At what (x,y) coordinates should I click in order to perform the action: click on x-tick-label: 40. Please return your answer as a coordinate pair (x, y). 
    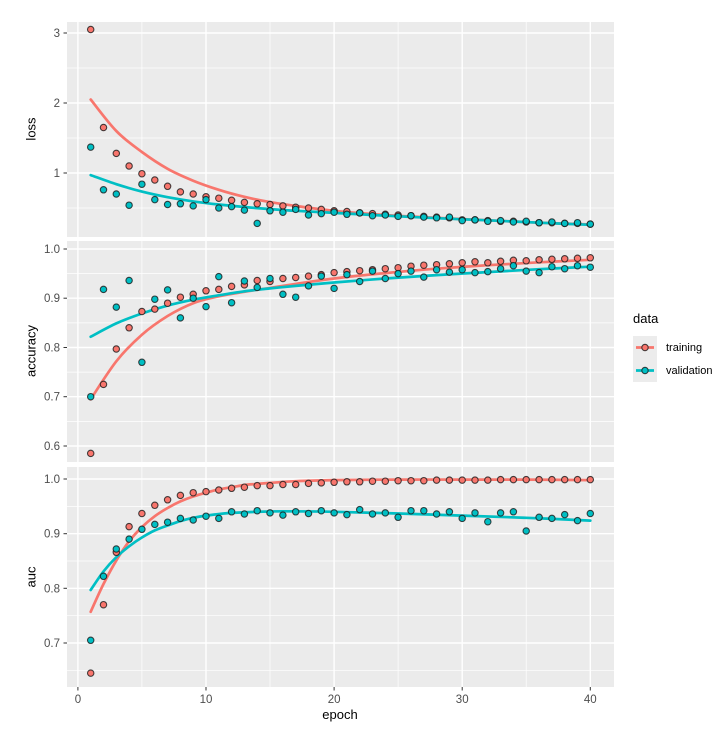
    Looking at the image, I should click on (590, 700).